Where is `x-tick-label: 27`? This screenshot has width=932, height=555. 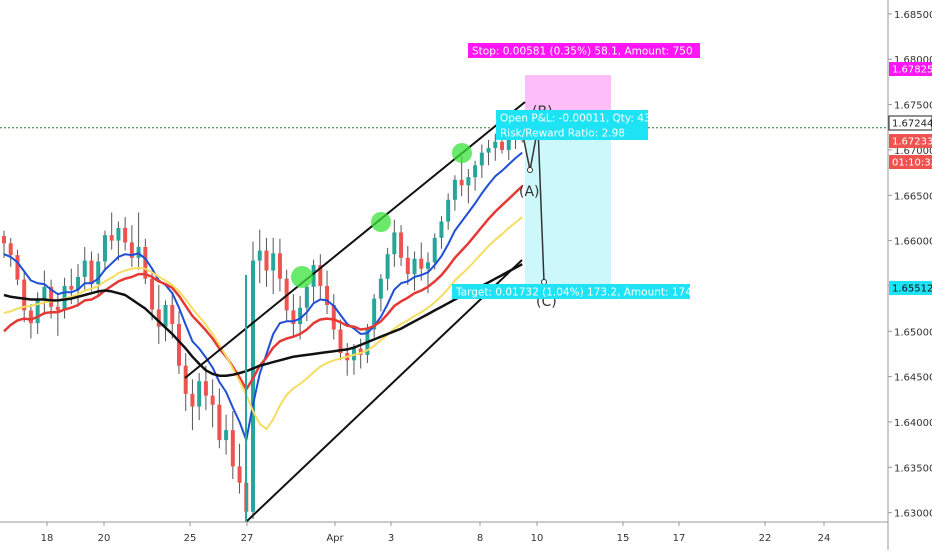 x-tick-label: 27 is located at coordinates (247, 538).